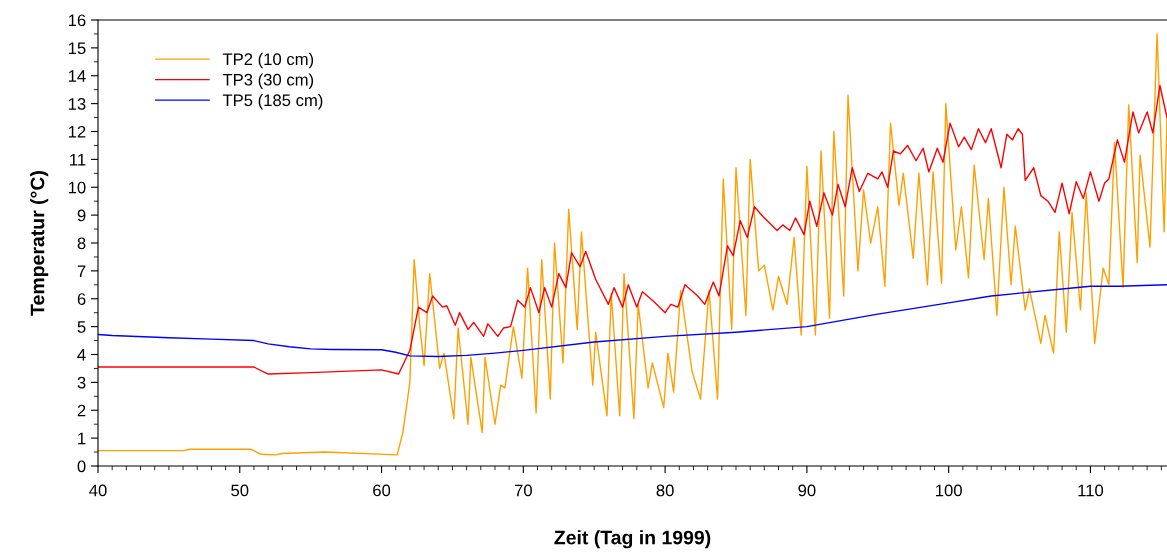 Image resolution: width=1167 pixels, height=554 pixels. What do you see at coordinates (77, 187) in the screenshot?
I see `y-tick-label: 10` at bounding box center [77, 187].